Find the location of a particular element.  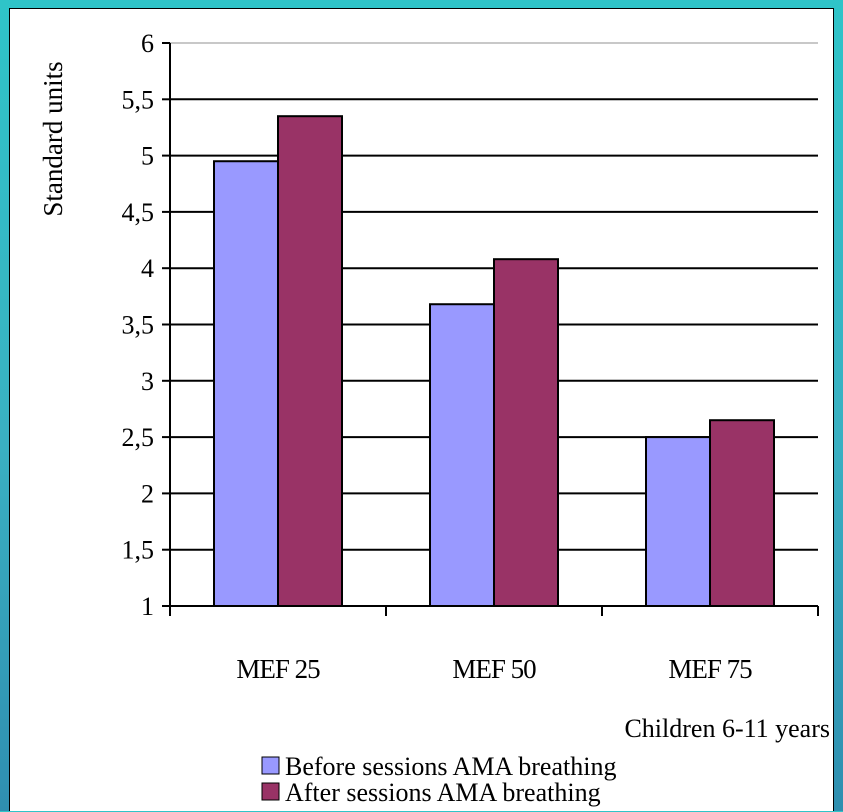

legend-swatch-before is located at coordinates (270, 765).